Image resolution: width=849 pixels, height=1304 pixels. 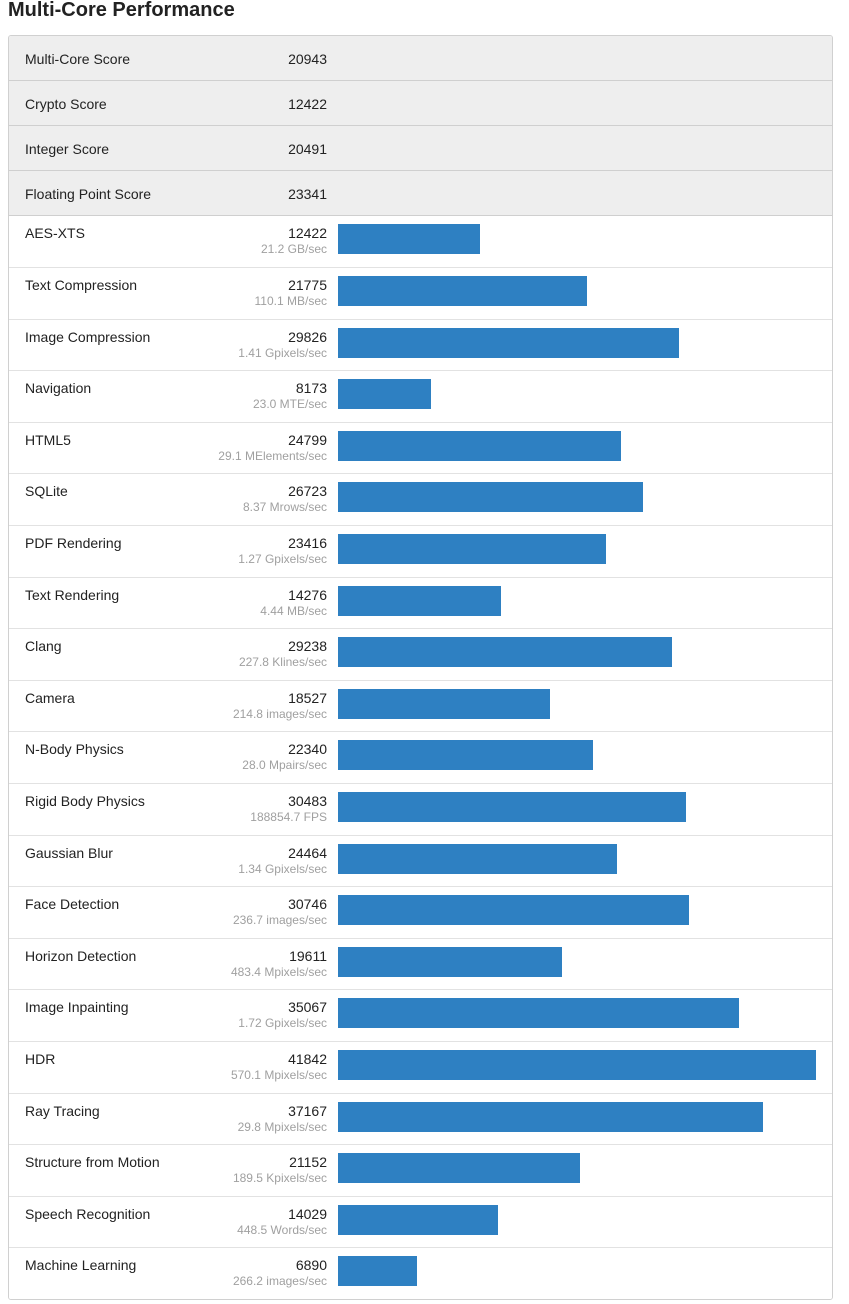 I want to click on benchmark-score: 8173, so click(x=311, y=388).